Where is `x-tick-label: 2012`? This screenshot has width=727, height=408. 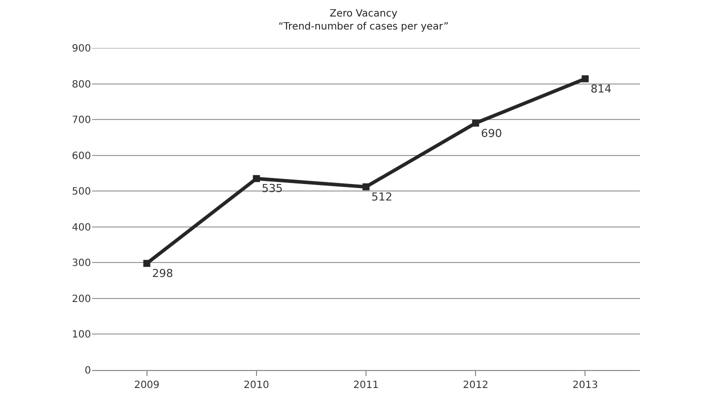 x-tick-label: 2012 is located at coordinates (475, 385).